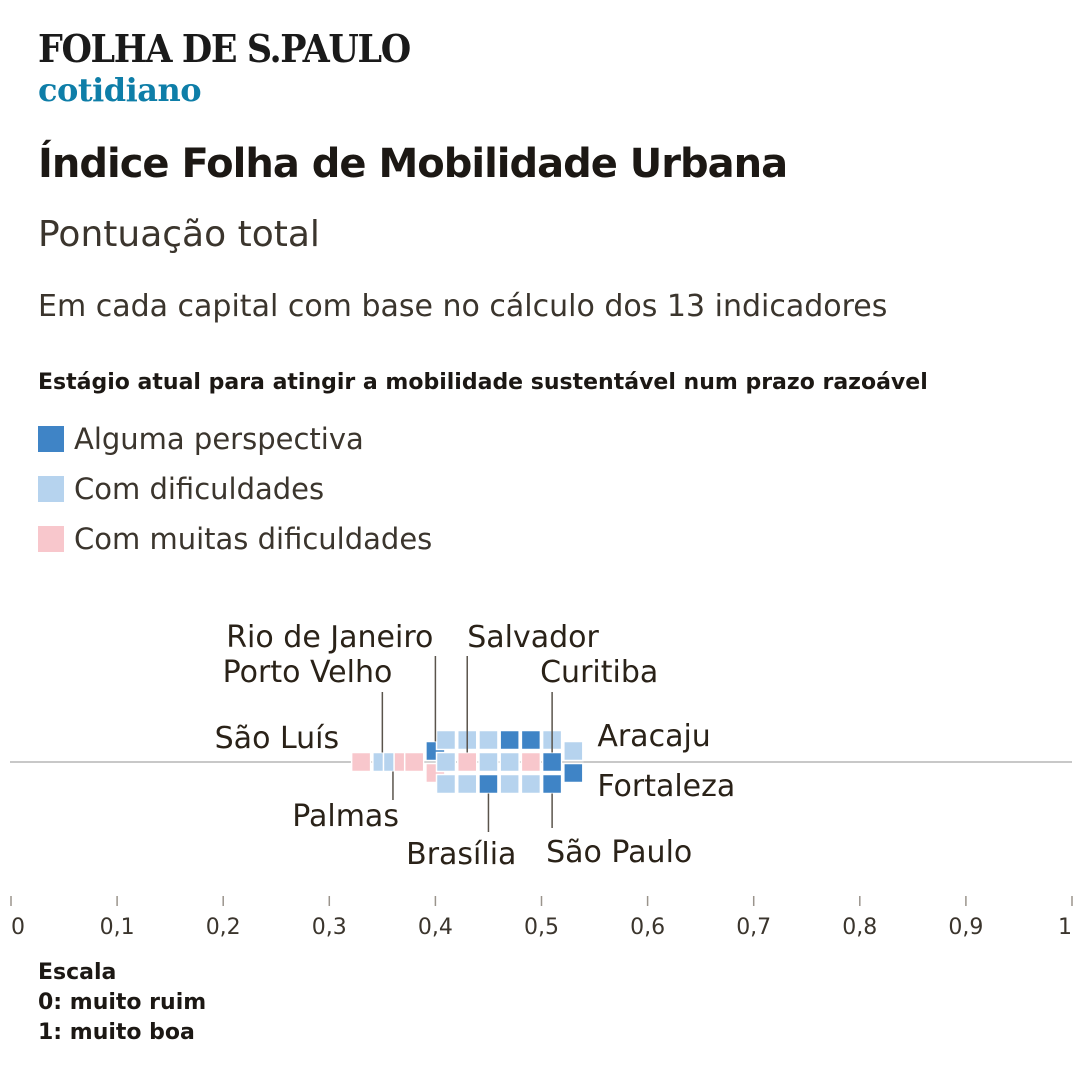  I want to click on tick-label: 0, so click(18, 927).